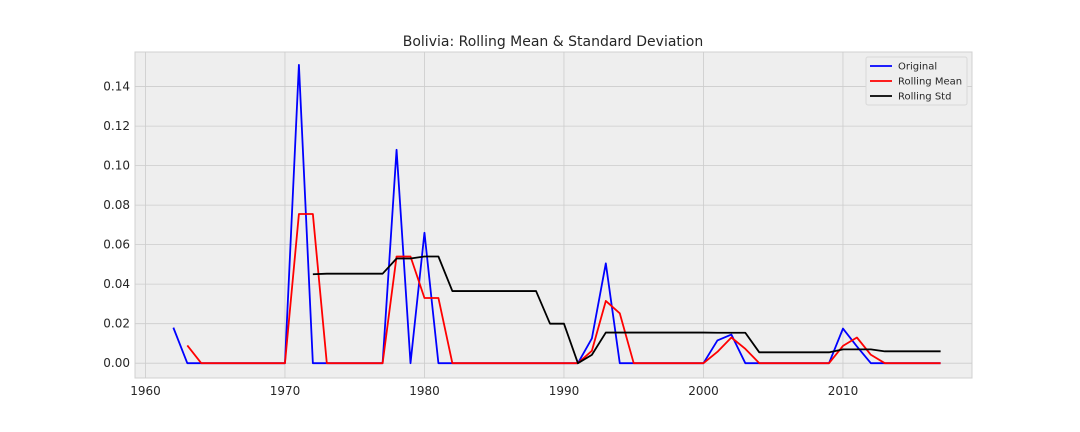 The width and height of the screenshot is (1080, 432). I want to click on series-line-rolling-std, so click(626, 310).